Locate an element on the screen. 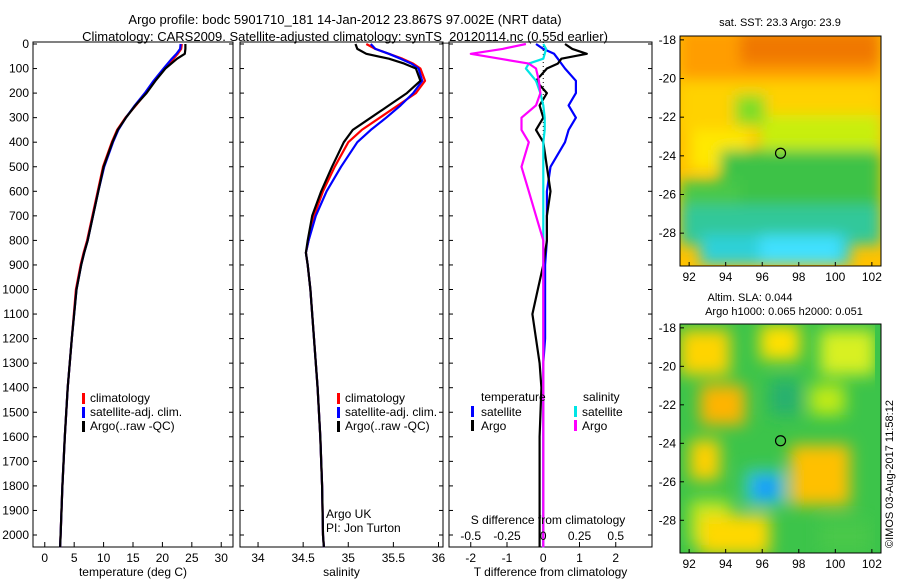  temperature-legend-label: Argo(..raw -QC) is located at coordinates (132, 426).